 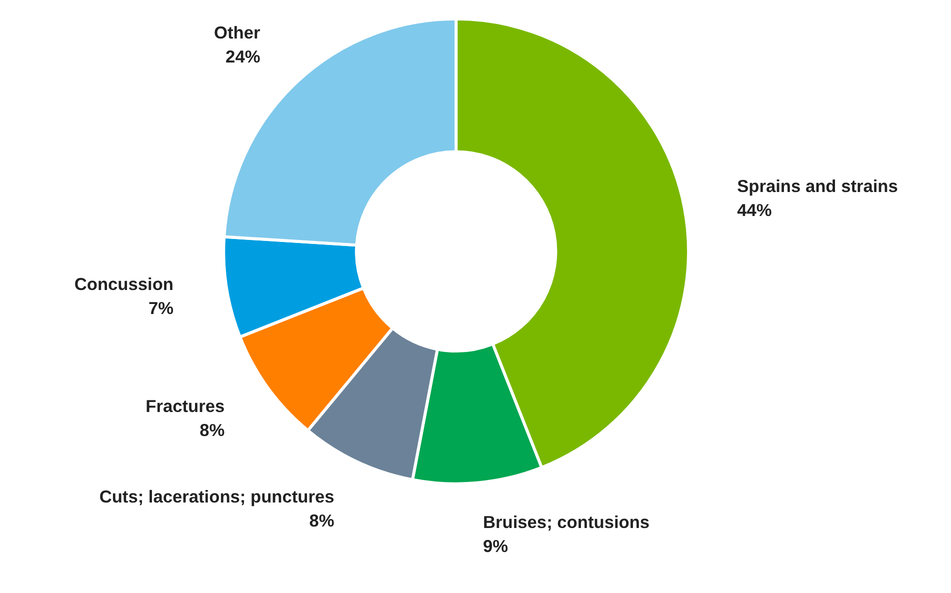 What do you see at coordinates (495, 546) in the screenshot?
I see `data-label: 9%` at bounding box center [495, 546].